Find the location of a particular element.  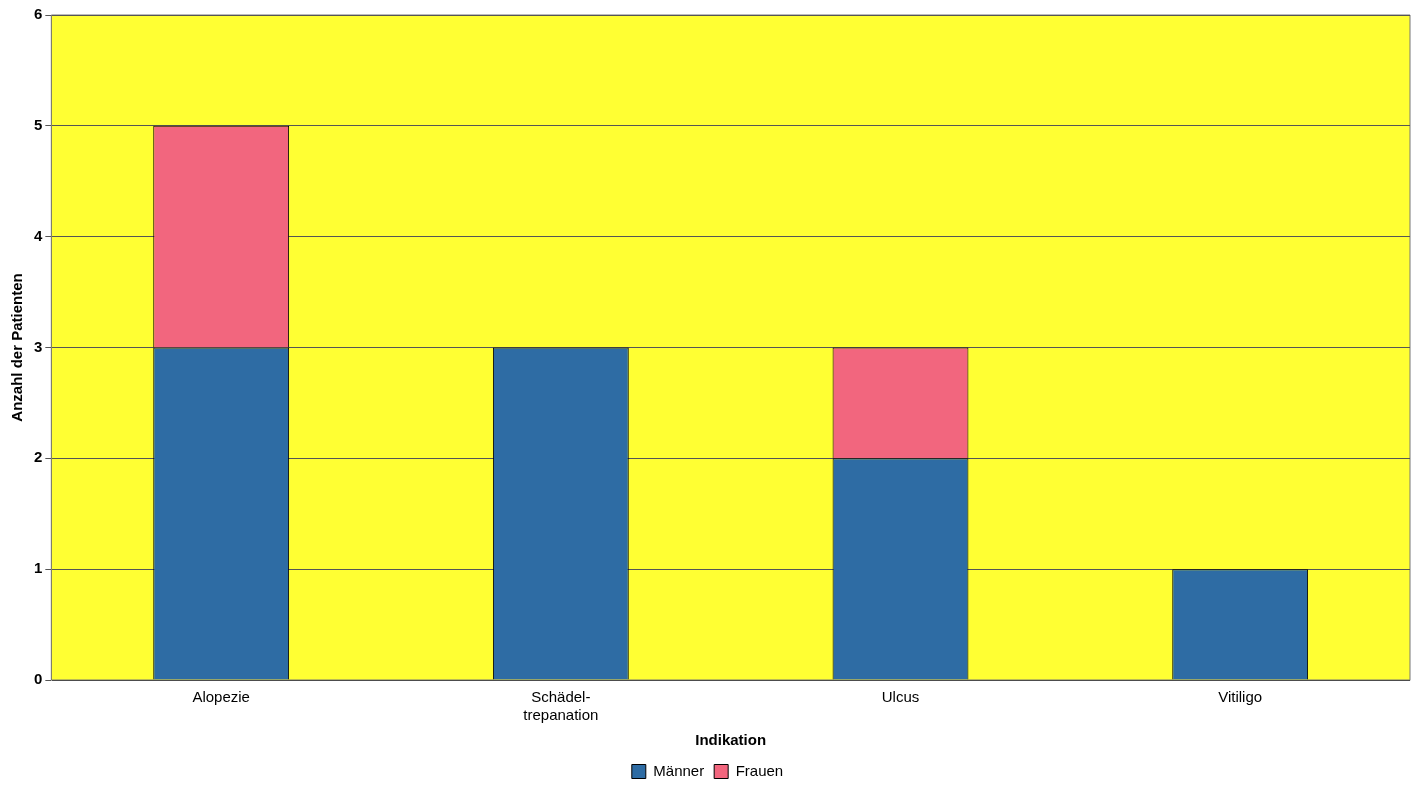

y-tick-label: 4 is located at coordinates (38, 235).